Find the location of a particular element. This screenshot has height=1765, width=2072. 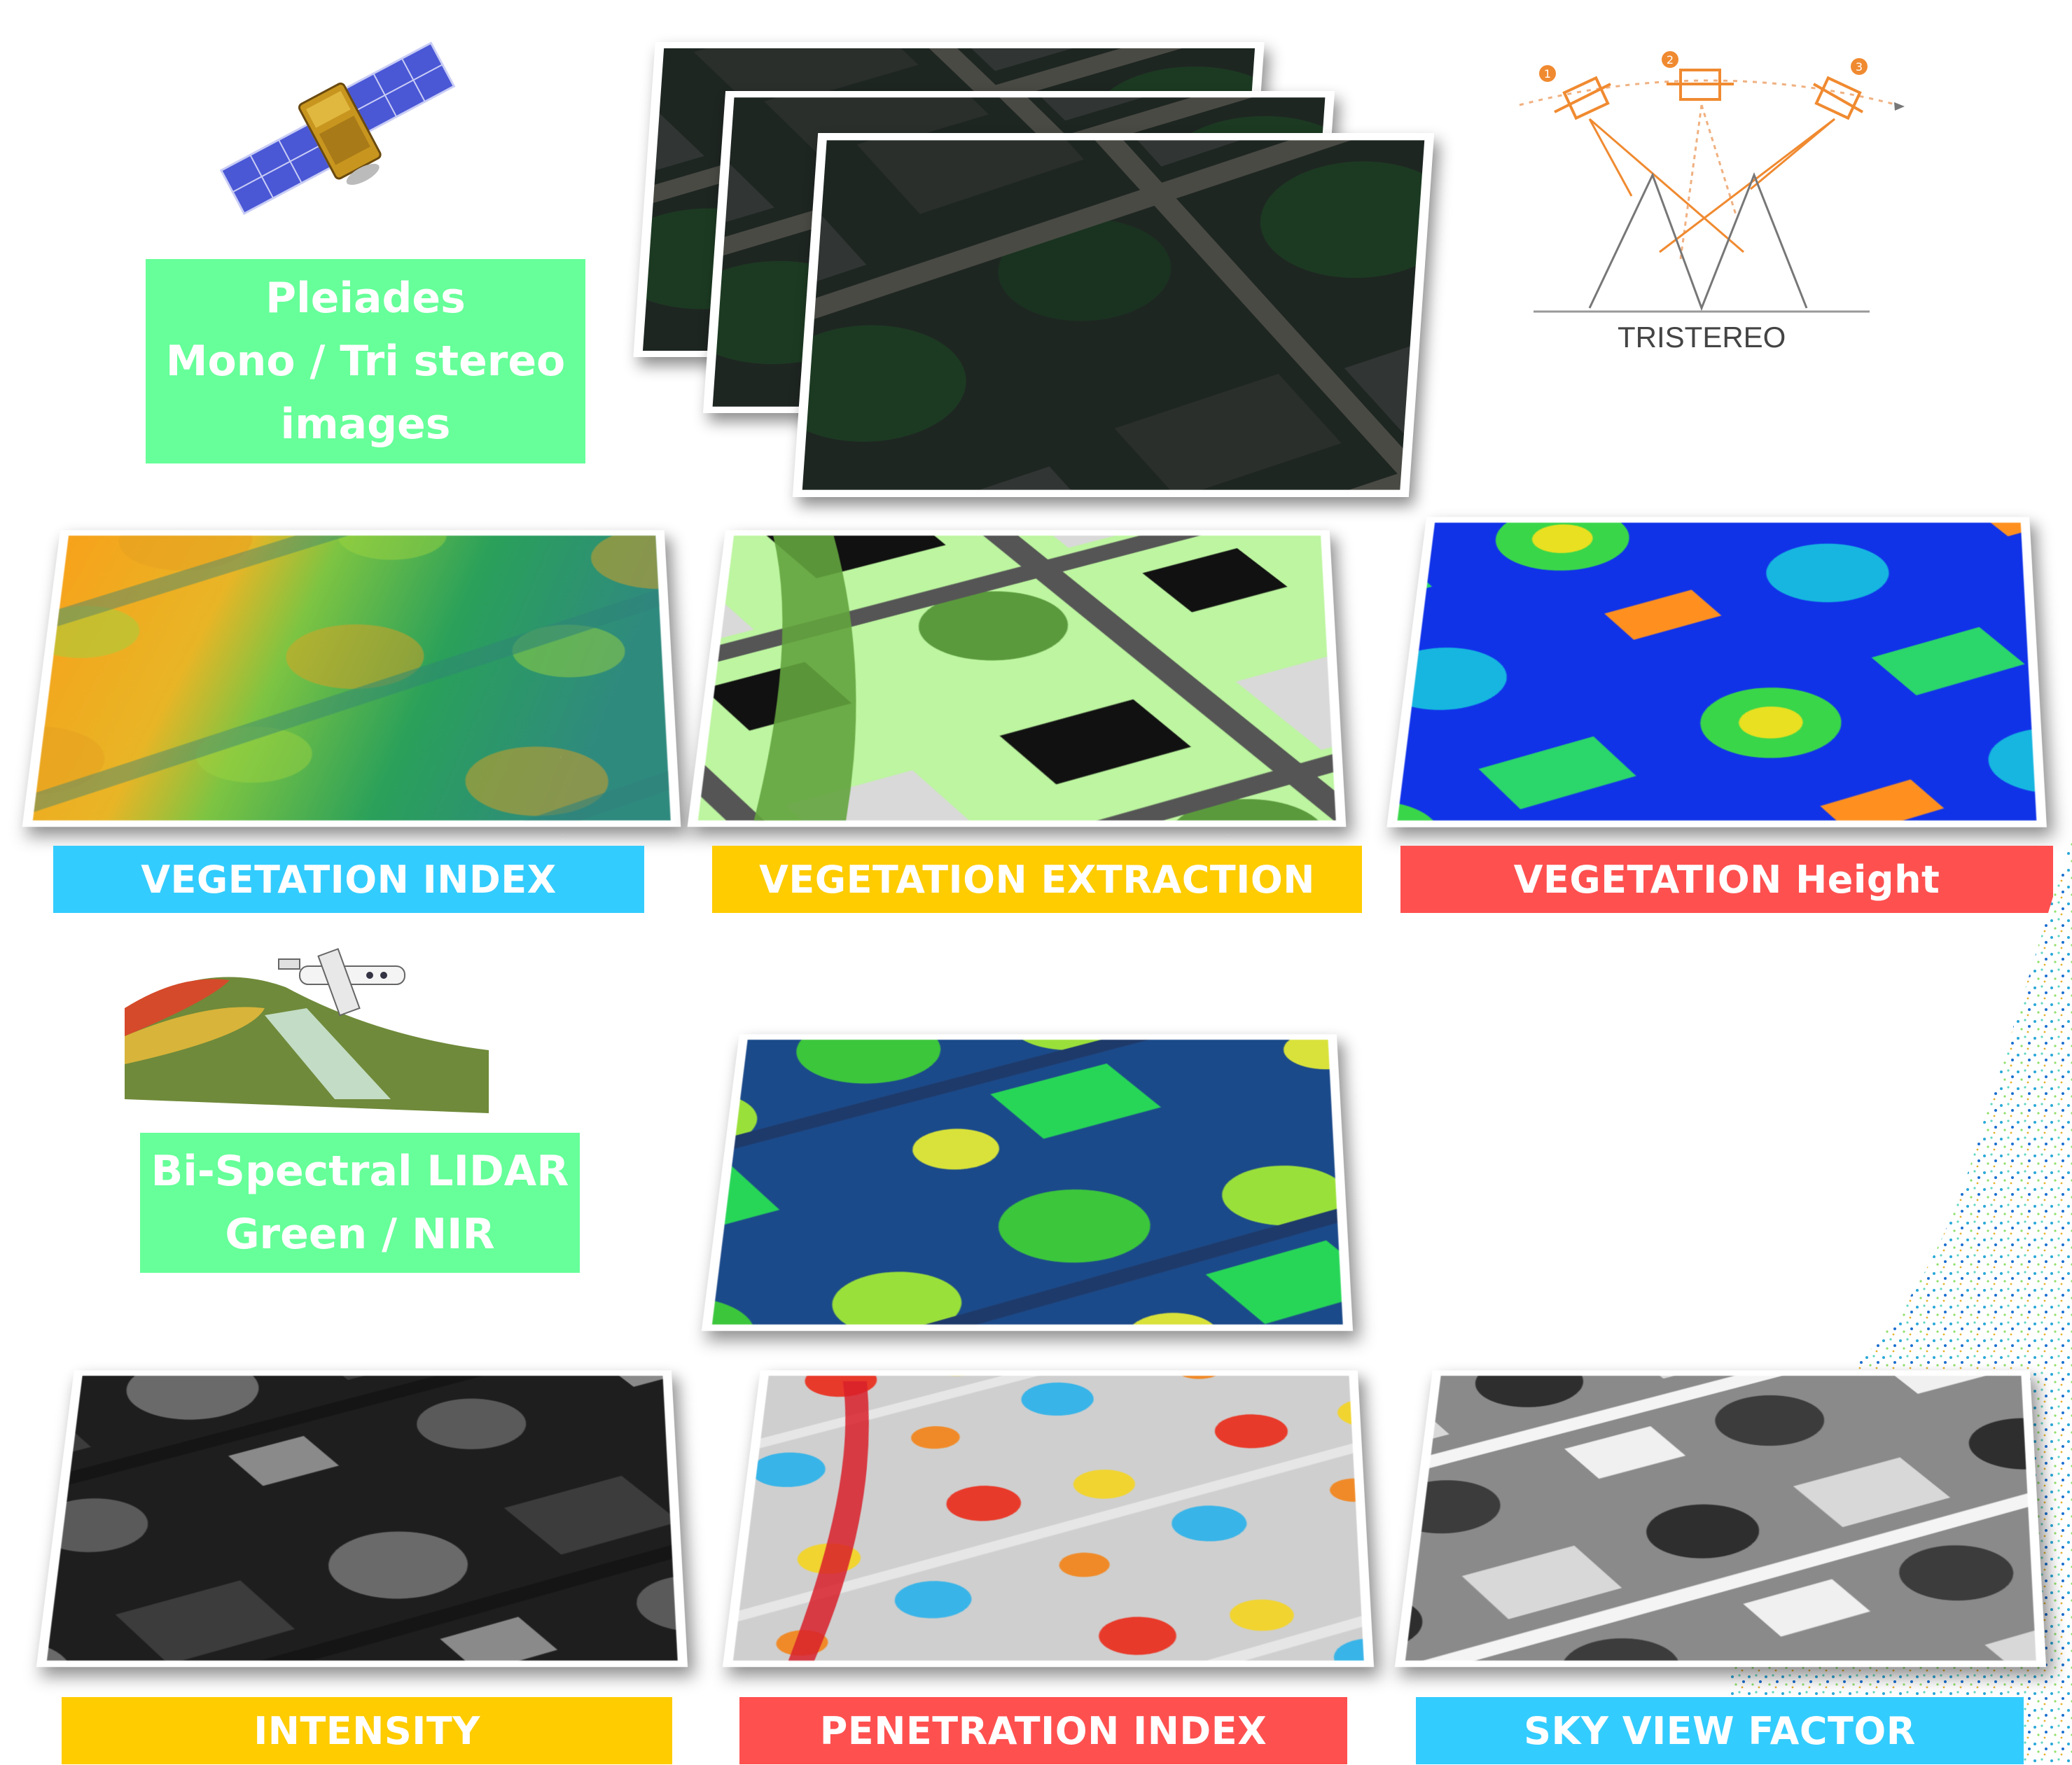

pleiades-line-2: Mono / Tri stereo is located at coordinates (366, 361).